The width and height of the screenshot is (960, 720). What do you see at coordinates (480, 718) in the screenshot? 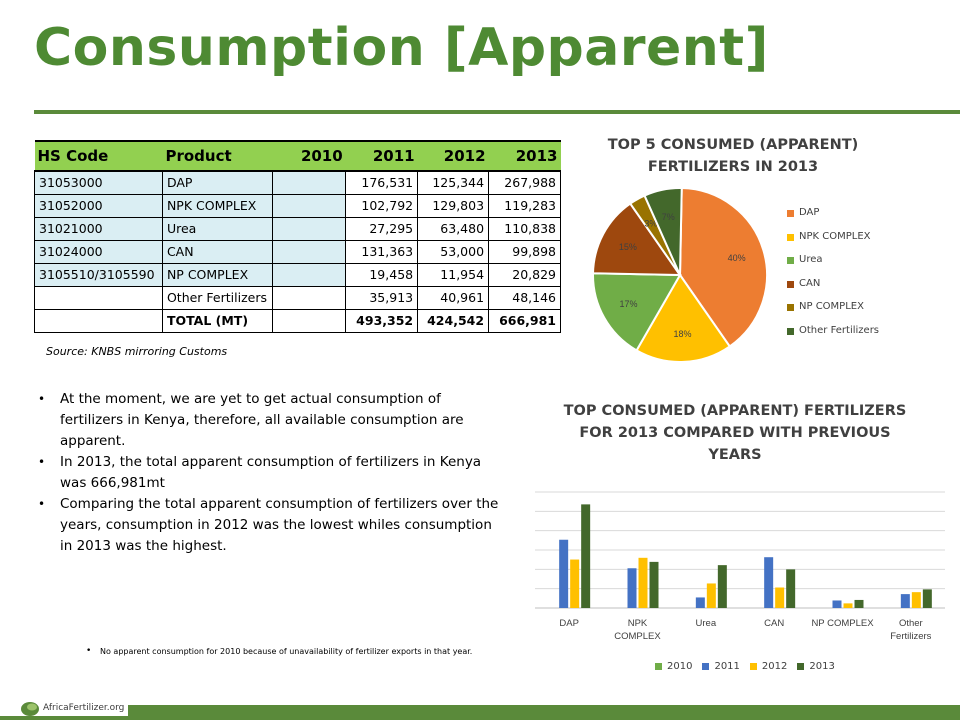
I see `footer-stripe` at bounding box center [480, 718].